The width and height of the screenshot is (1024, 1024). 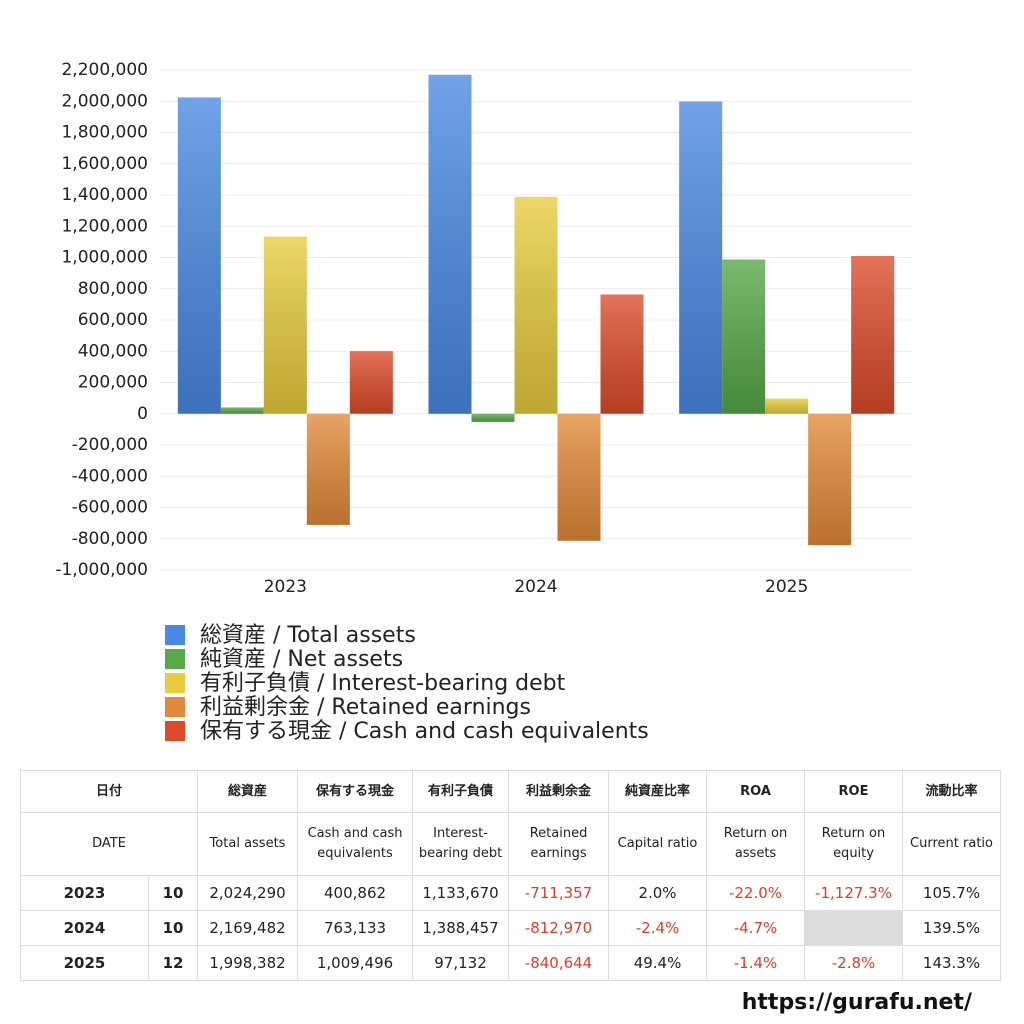 I want to click on table-cell: 105.7%, so click(x=952, y=893).